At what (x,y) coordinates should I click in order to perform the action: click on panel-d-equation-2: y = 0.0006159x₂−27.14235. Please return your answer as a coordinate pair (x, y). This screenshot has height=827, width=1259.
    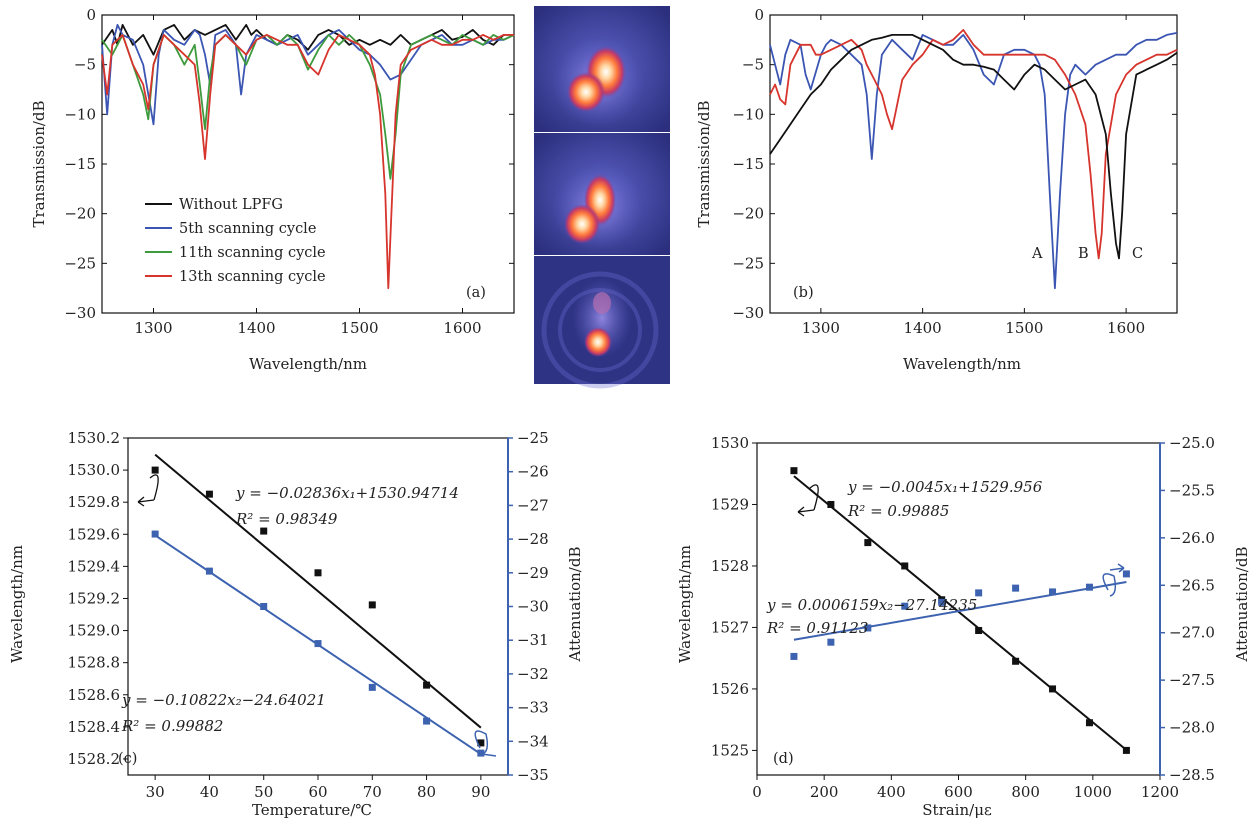
    Looking at the image, I should click on (871, 605).